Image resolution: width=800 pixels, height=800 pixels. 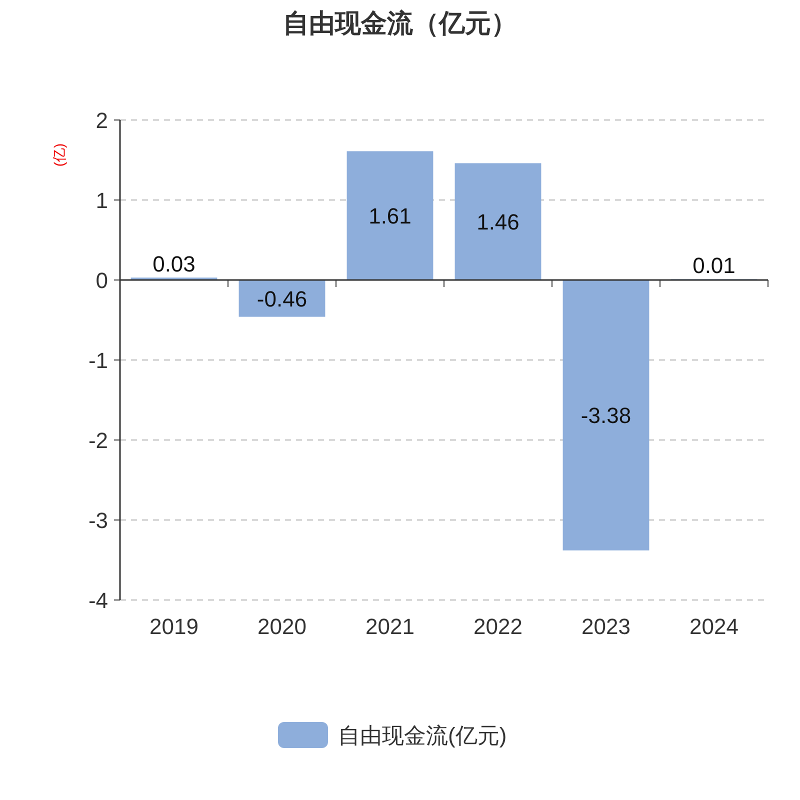 I want to click on y-axis-title: (亿), so click(x=59, y=155).